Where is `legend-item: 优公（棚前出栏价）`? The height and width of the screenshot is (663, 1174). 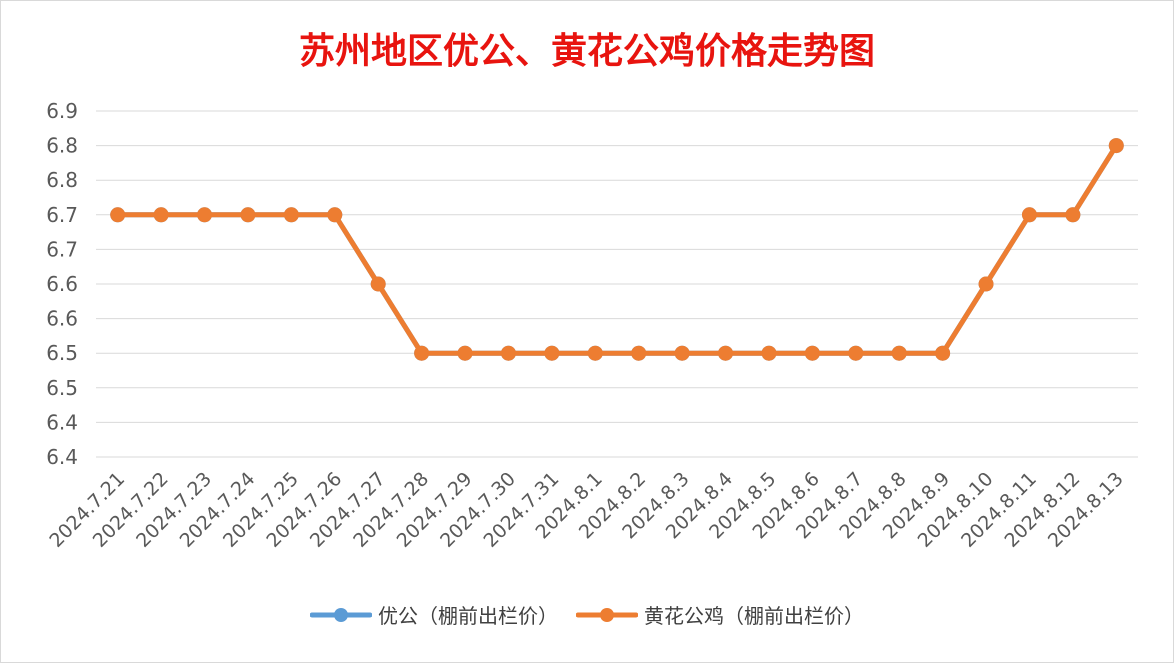 legend-item: 优公（棚前出栏价） is located at coordinates (434, 614).